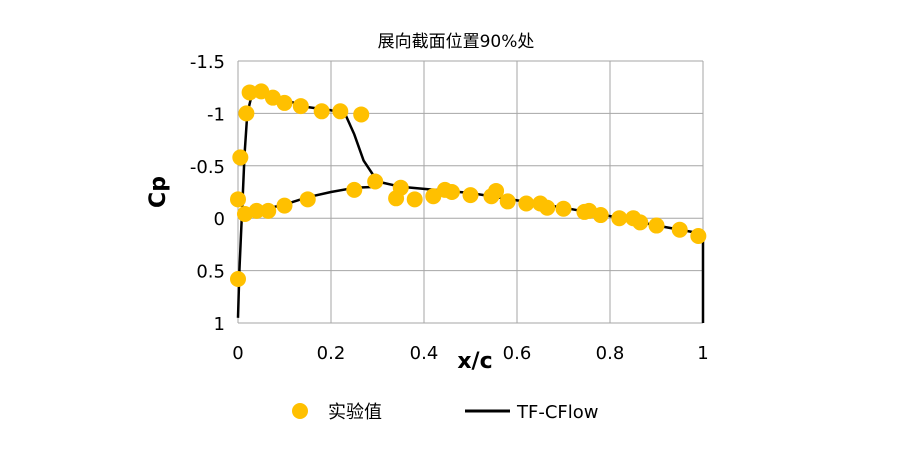 The image size is (913, 452). I want to click on x-tick-label: 0.4, so click(424, 353).